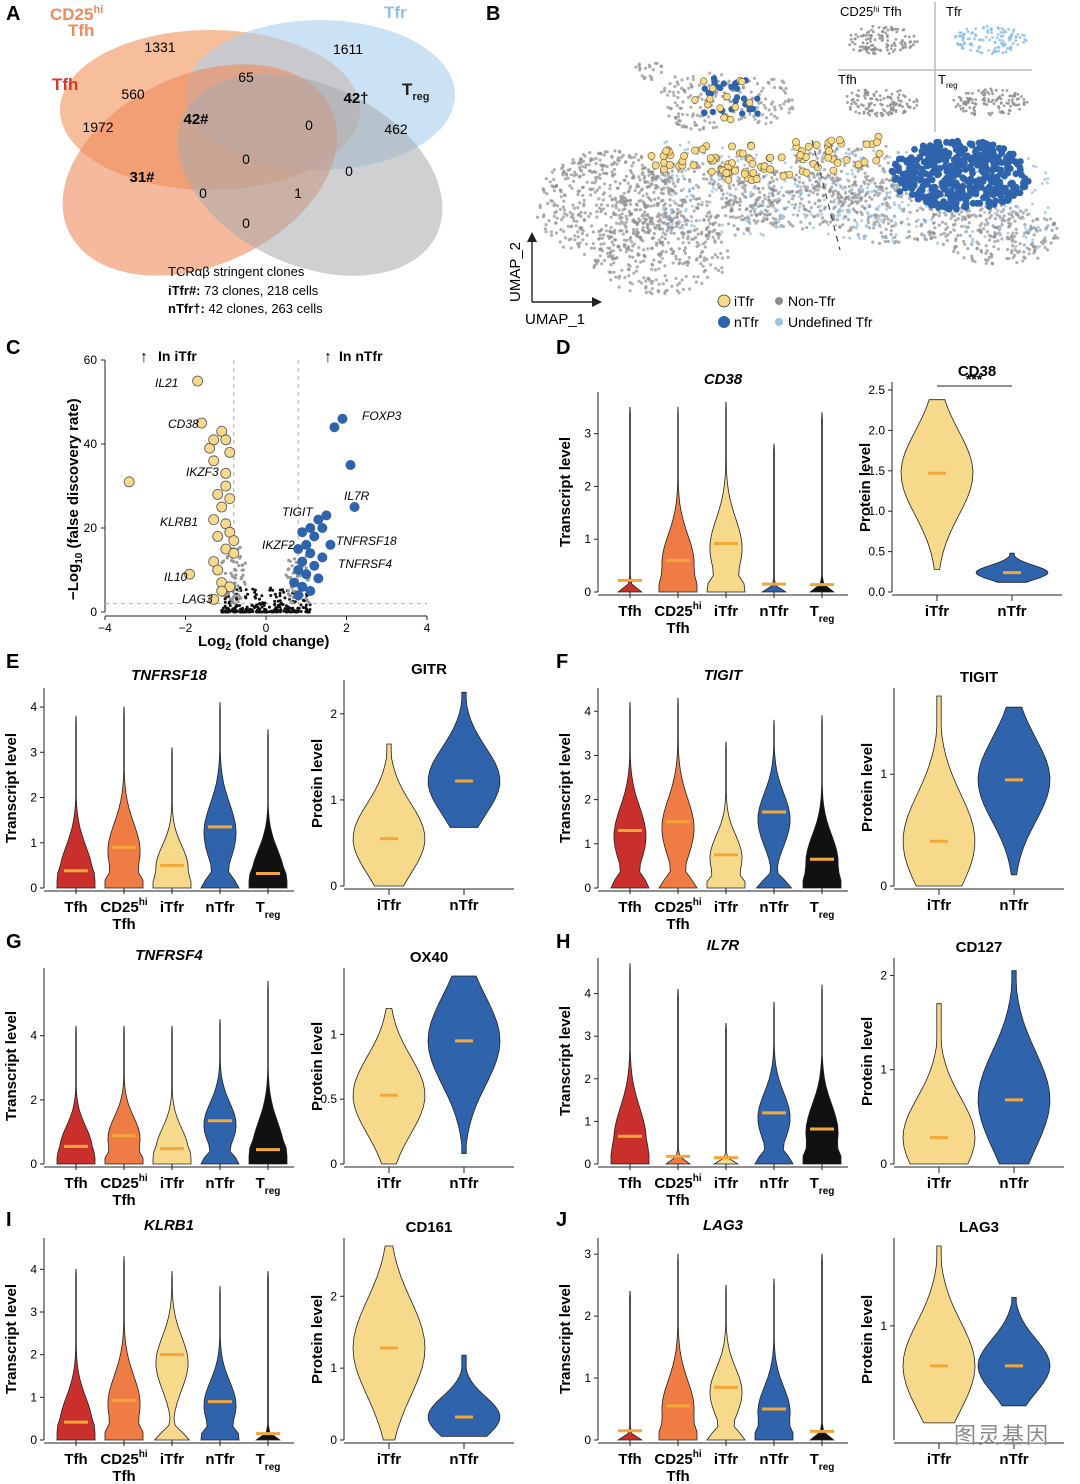 This screenshot has width=1080, height=1484. What do you see at coordinates (587, 800) in the screenshot?
I see `transcript-ytick-label: 2` at bounding box center [587, 800].